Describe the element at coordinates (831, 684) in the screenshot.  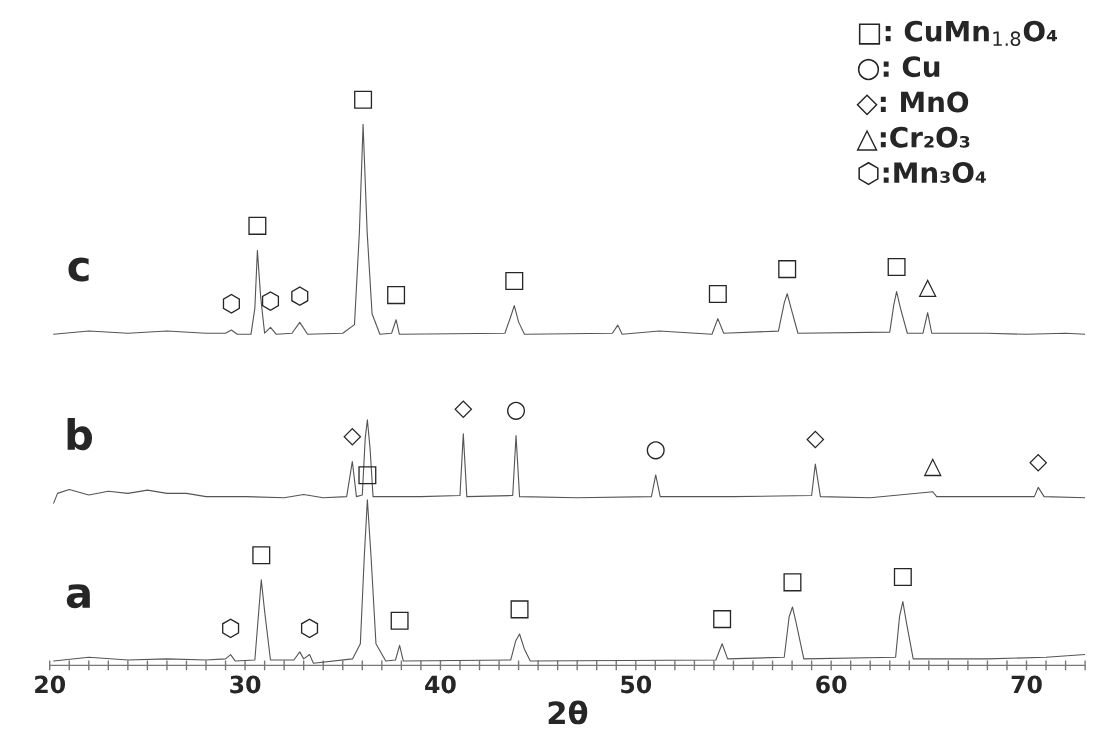
I see `x-tick-label: 60` at that location.